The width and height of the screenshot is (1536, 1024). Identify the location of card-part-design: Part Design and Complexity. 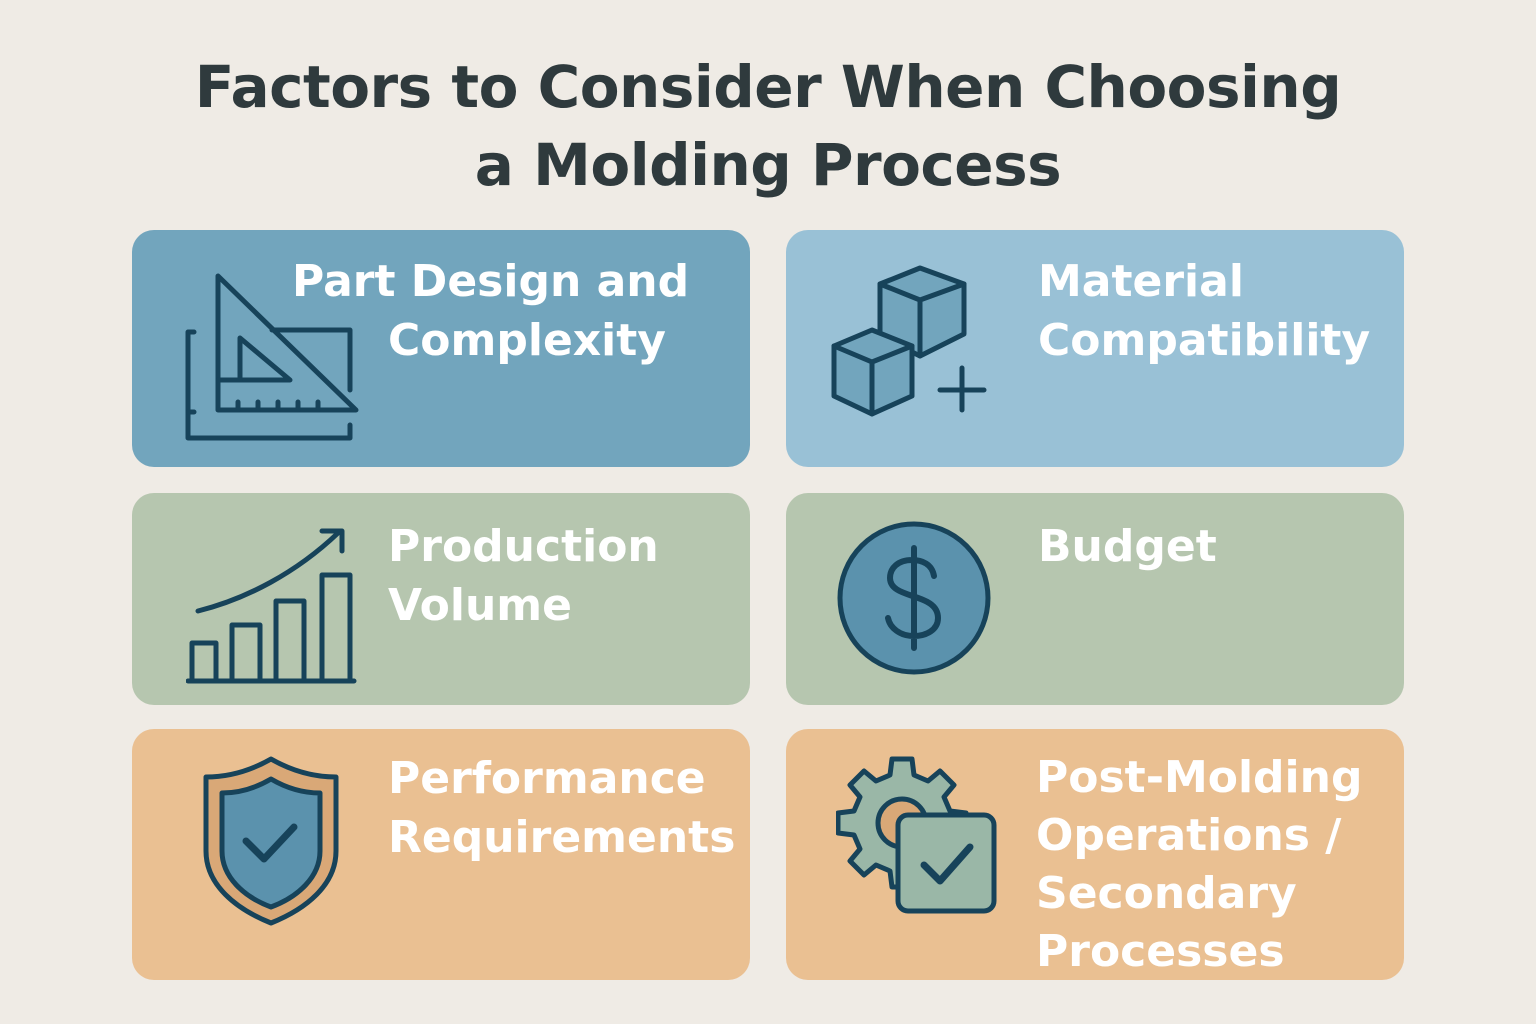
(441, 348).